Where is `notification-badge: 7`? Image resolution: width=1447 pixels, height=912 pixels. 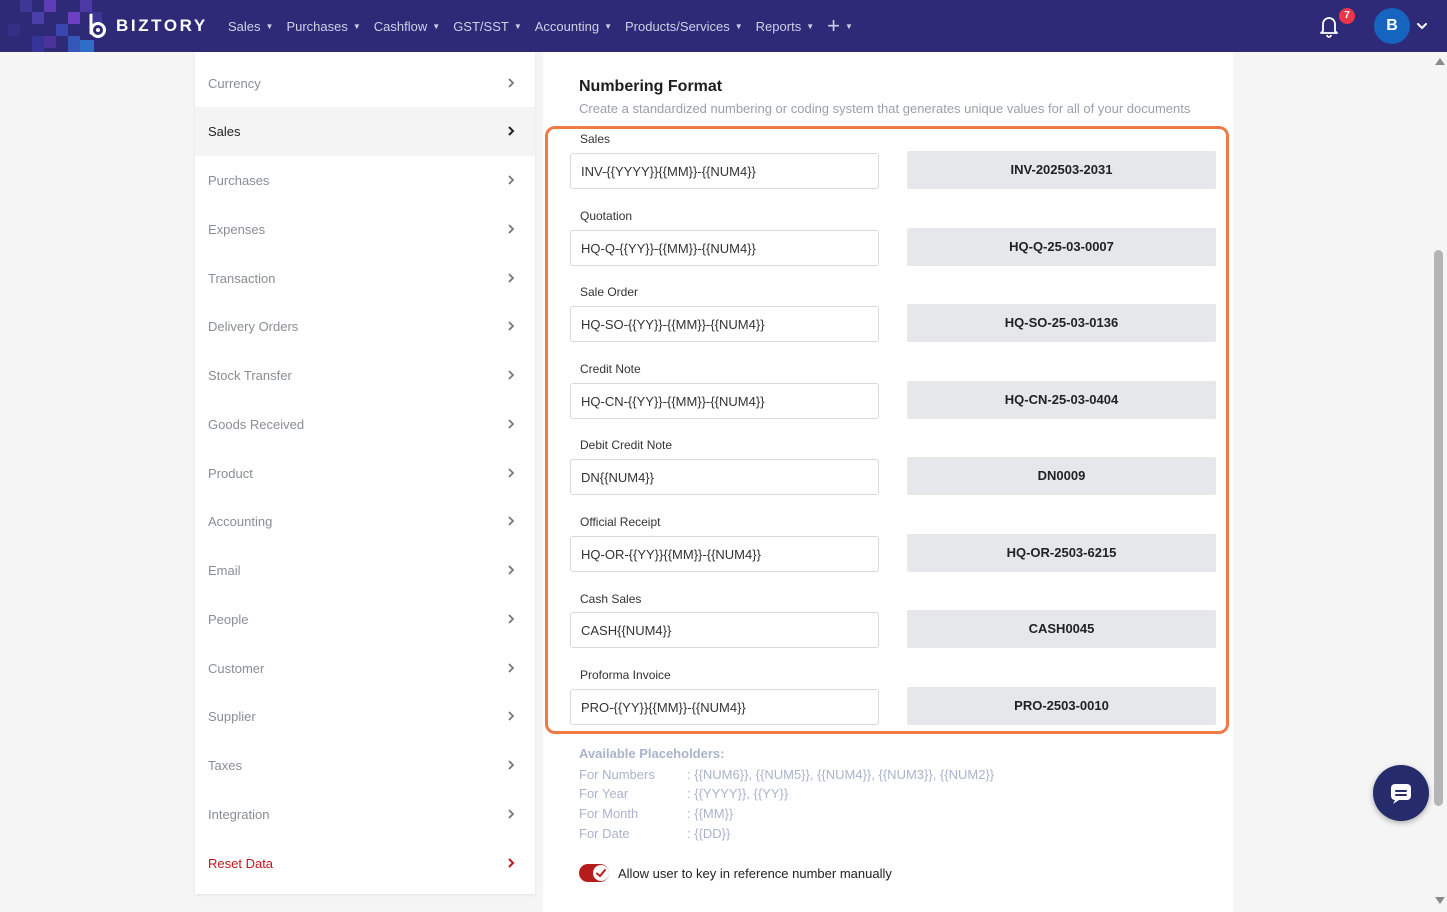
notification-badge: 7 is located at coordinates (1347, 16).